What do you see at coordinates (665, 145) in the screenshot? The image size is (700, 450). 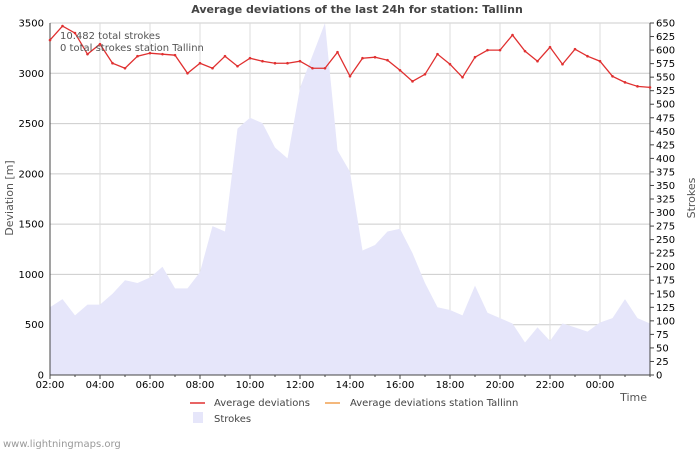 I see `y-right-tick-label: 425` at bounding box center [665, 145].